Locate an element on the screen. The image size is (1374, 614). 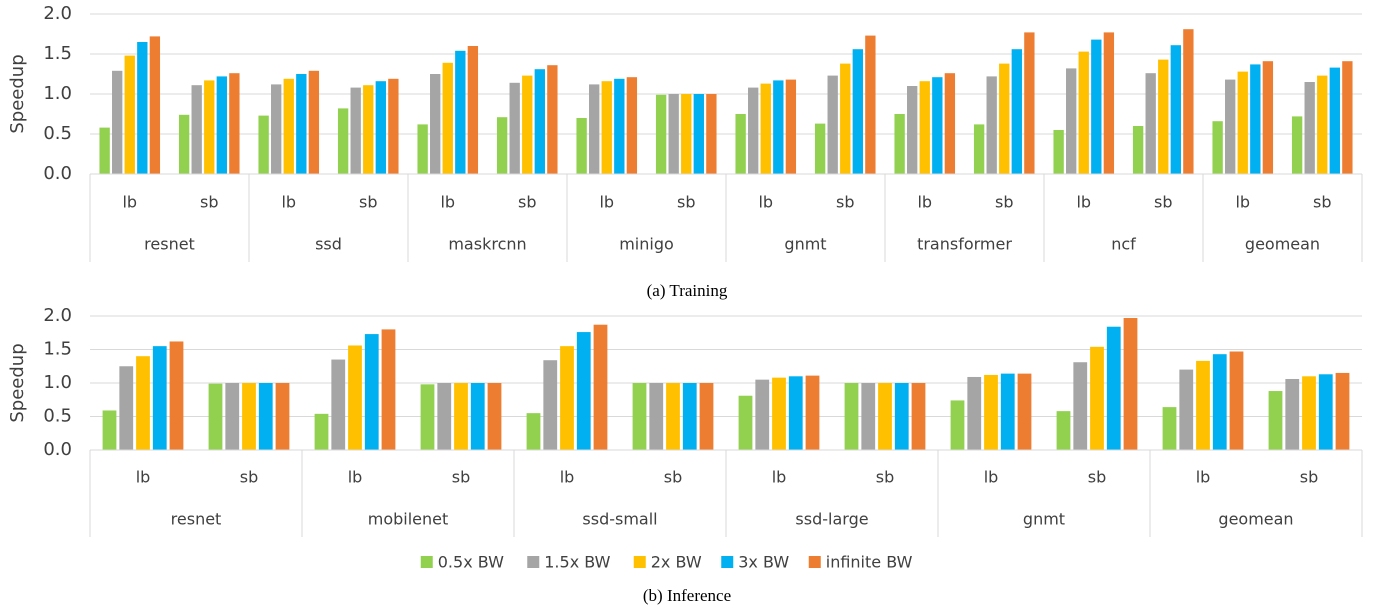
legend-label: 3x BW is located at coordinates (763, 562).